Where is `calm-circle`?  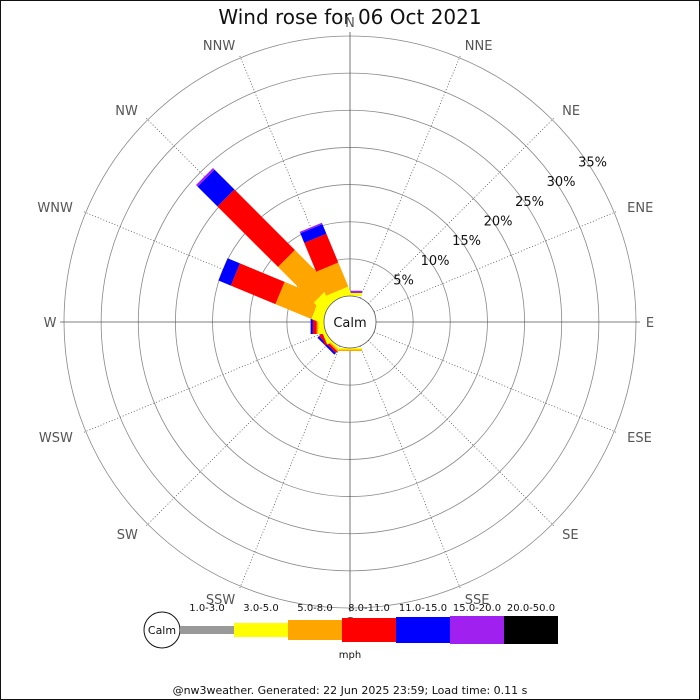
calm-circle is located at coordinates (350, 322).